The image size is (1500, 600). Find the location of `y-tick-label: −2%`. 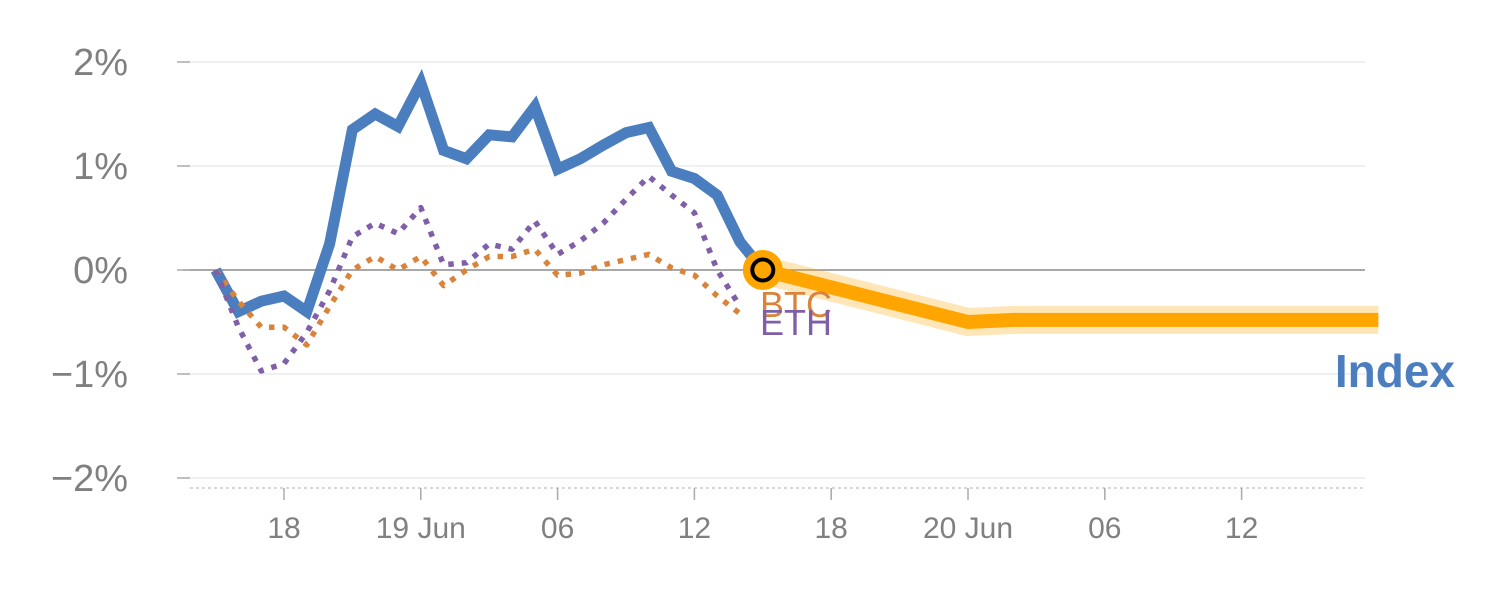

y-tick-label: −2% is located at coordinates (89, 479).